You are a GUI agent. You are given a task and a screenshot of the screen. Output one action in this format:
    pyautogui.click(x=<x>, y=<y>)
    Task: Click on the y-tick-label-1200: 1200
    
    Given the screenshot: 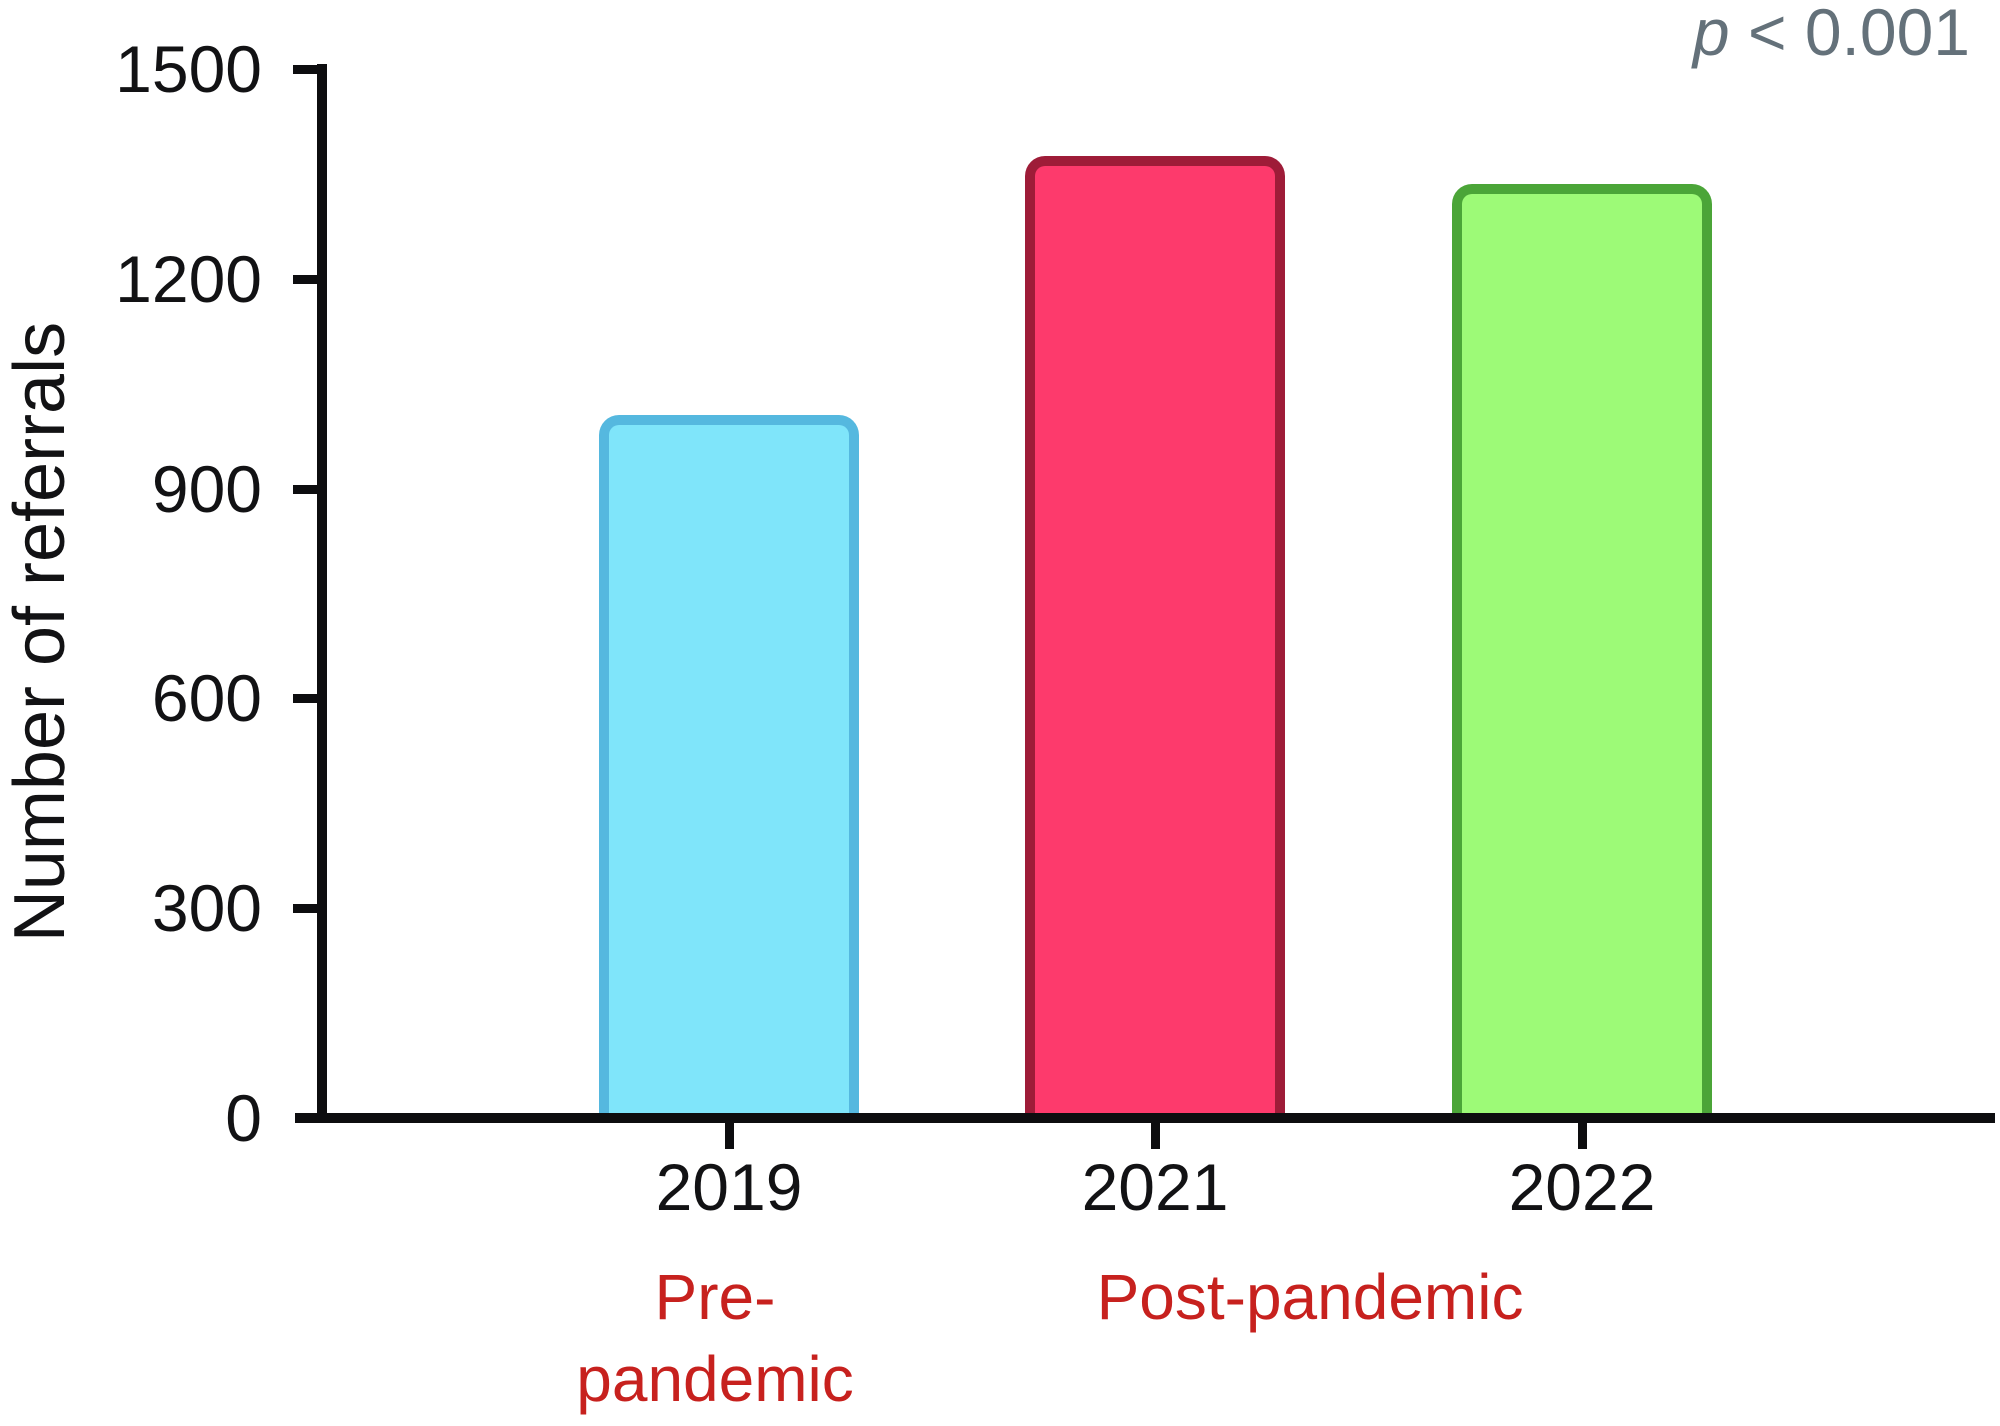 What is the action you would take?
    pyautogui.click(x=188, y=278)
    